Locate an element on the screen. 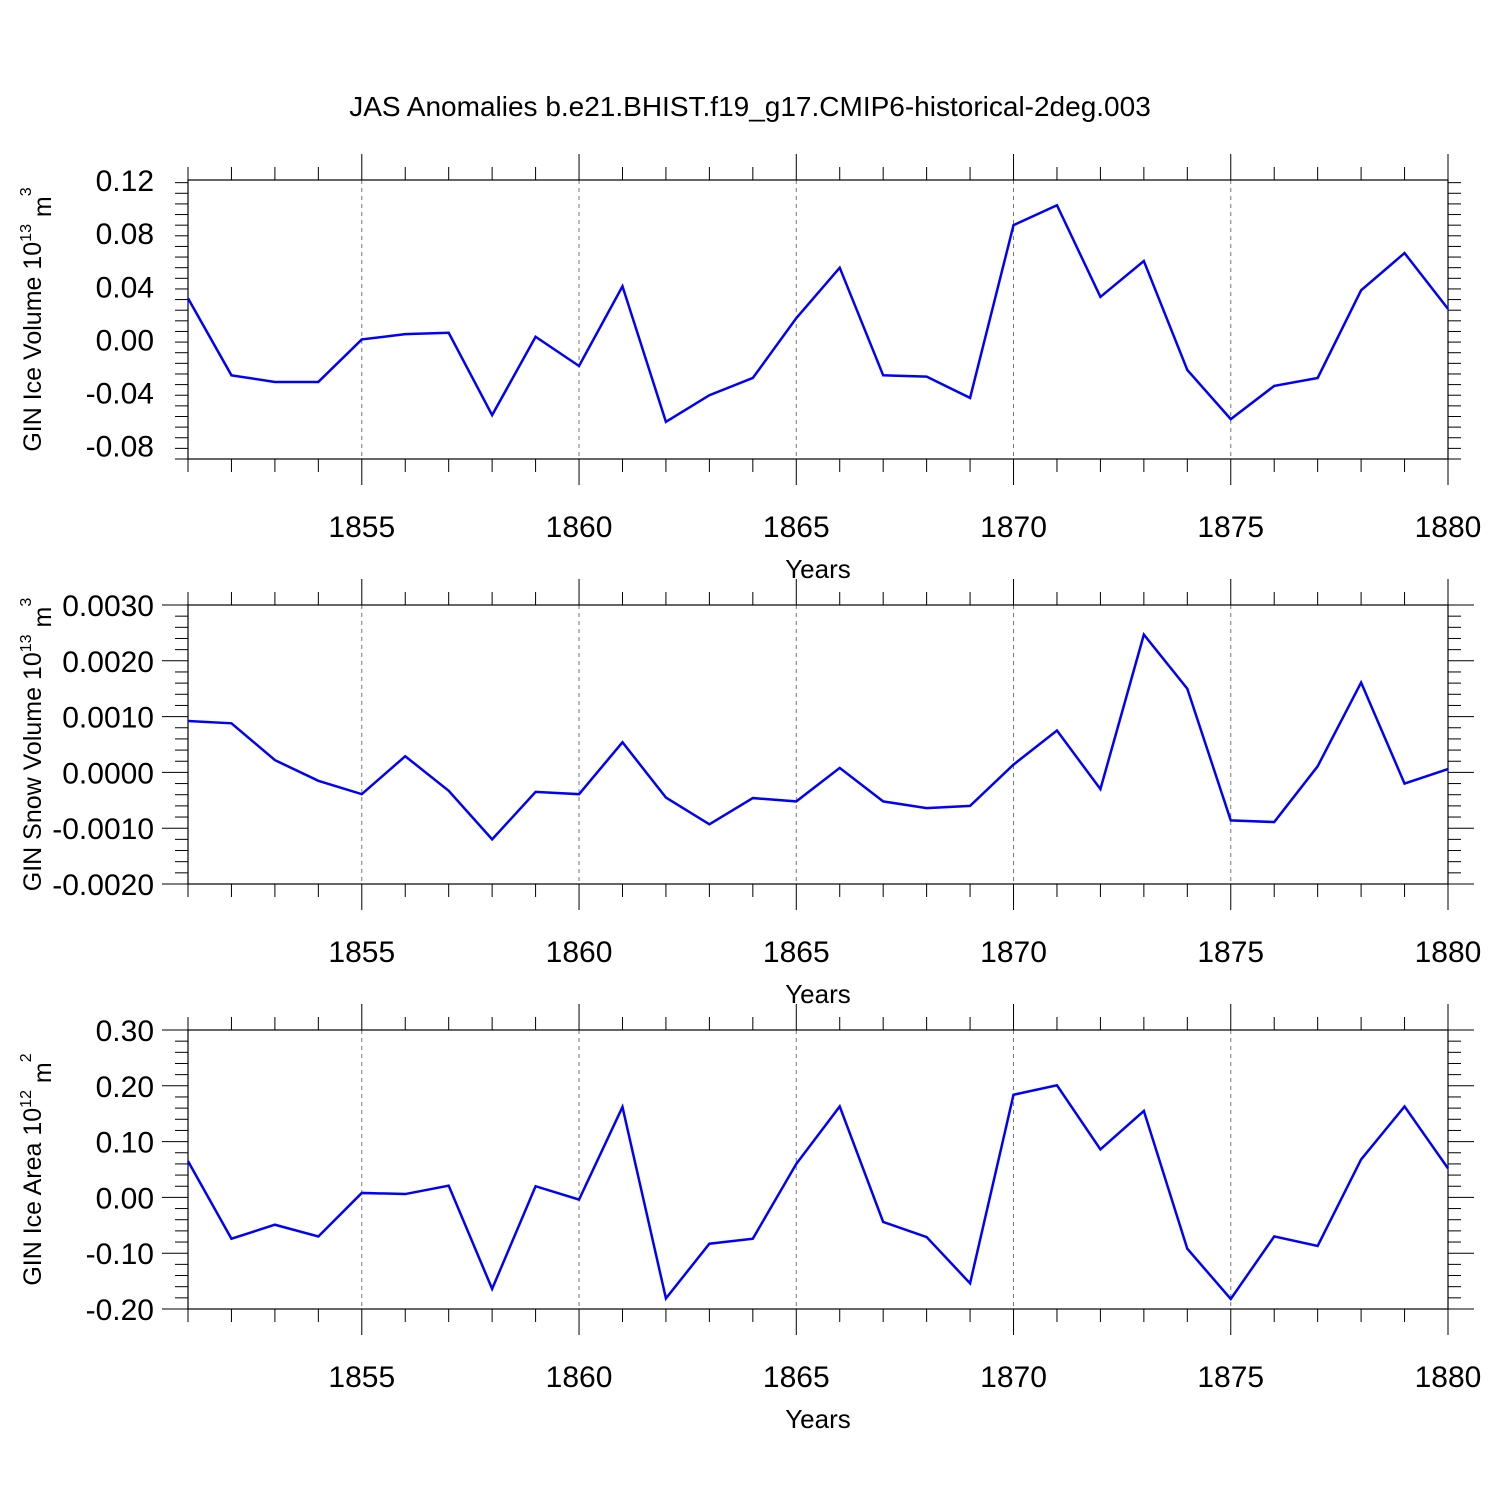 Image resolution: width=1500 pixels, height=1500 pixels. y-axis-label-text: GIN Ice Volume 10 is located at coordinates (33, 347).